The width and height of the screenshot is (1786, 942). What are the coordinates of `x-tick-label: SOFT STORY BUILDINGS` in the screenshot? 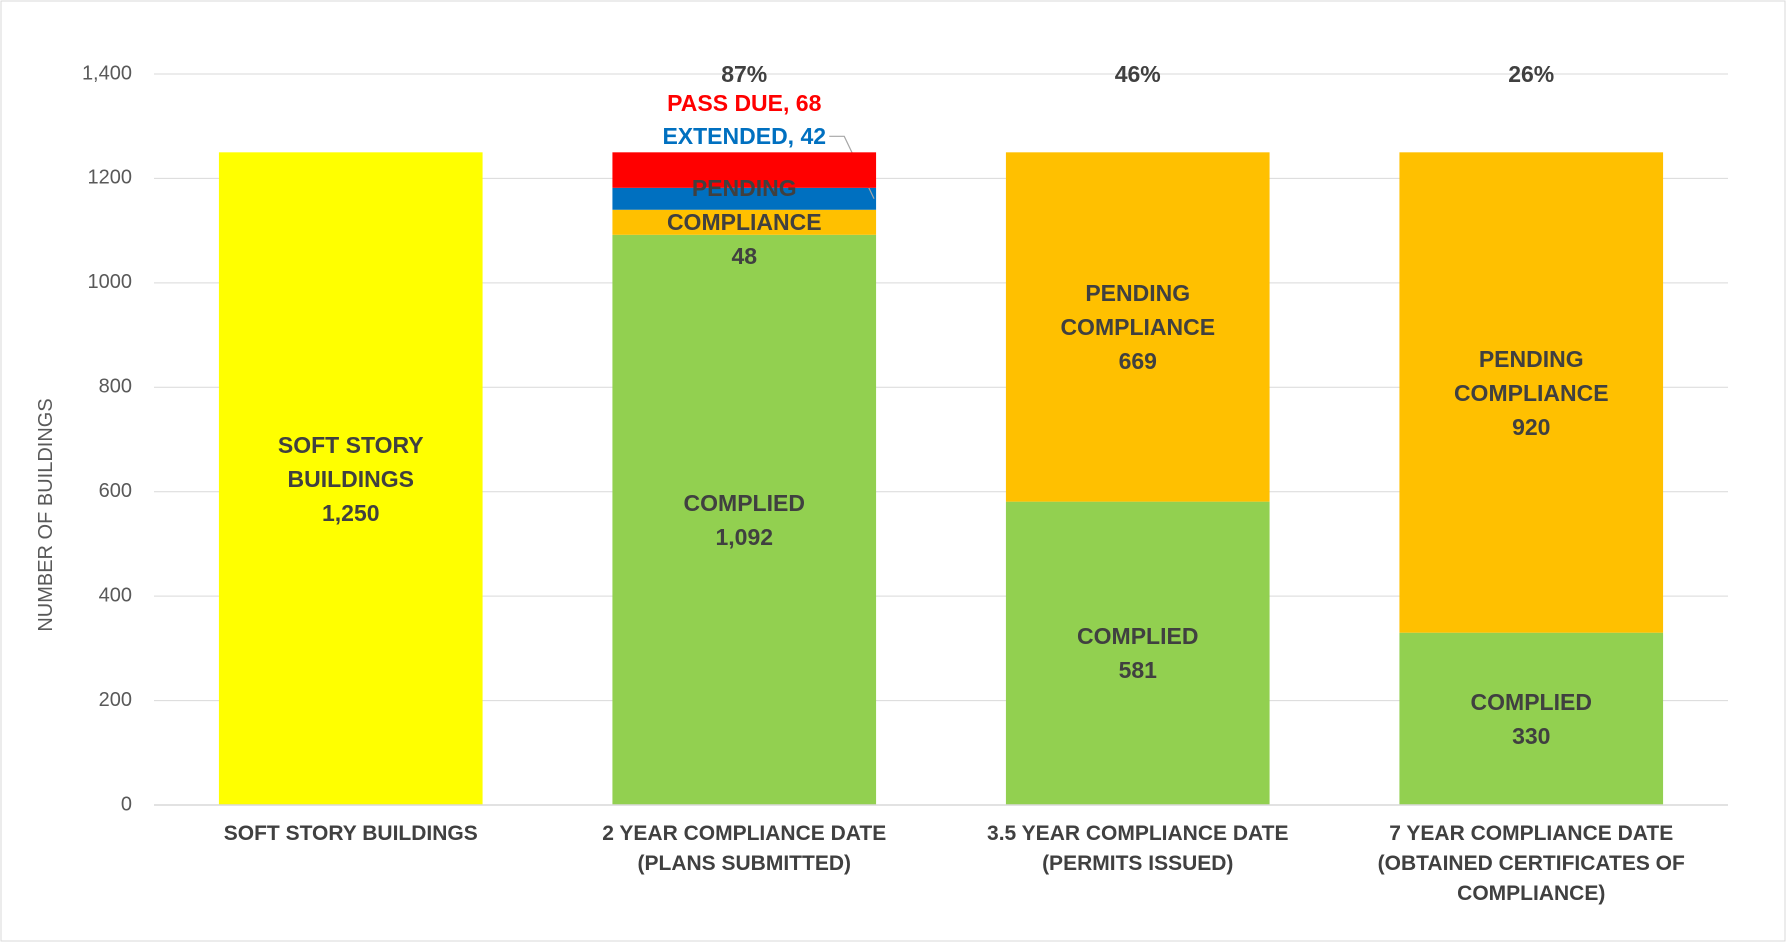 It's located at (350, 833).